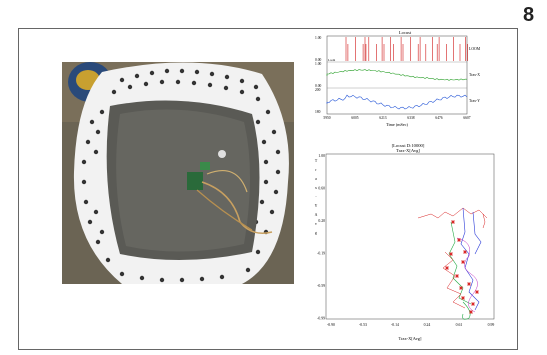 The width and height of the screenshot is (547, 355). I want to click on xy-xtick: -0.14, so click(395, 325).